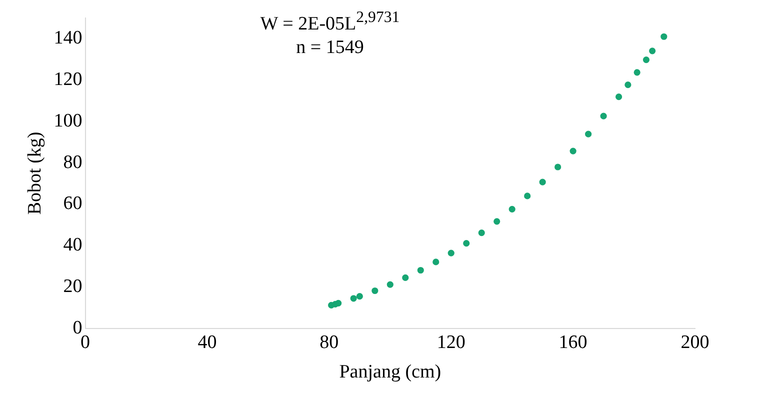 The width and height of the screenshot is (773, 396). I want to click on x-tick-label: 160, so click(573, 342).